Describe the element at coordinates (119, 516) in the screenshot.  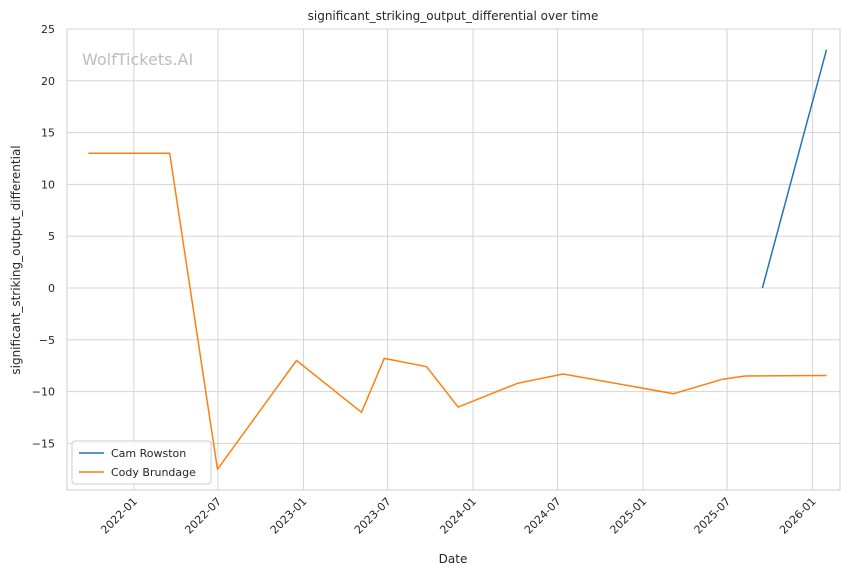
I see `x-tick-label: 2022-01` at that location.